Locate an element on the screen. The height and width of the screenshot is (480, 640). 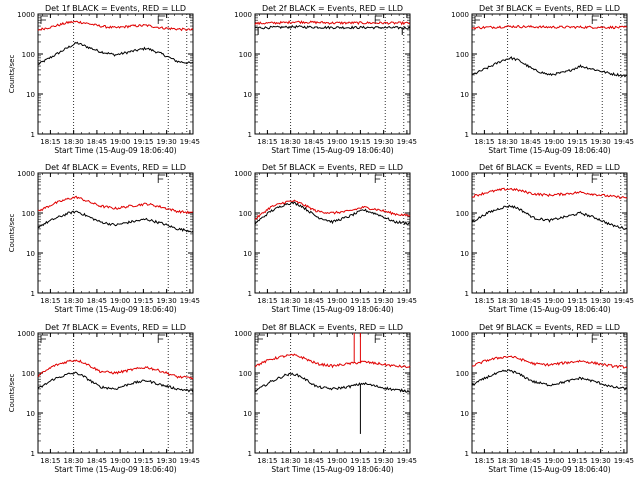
panel-title: Det 9f BLACK = Events, RED = LLD is located at coordinates (549, 327).